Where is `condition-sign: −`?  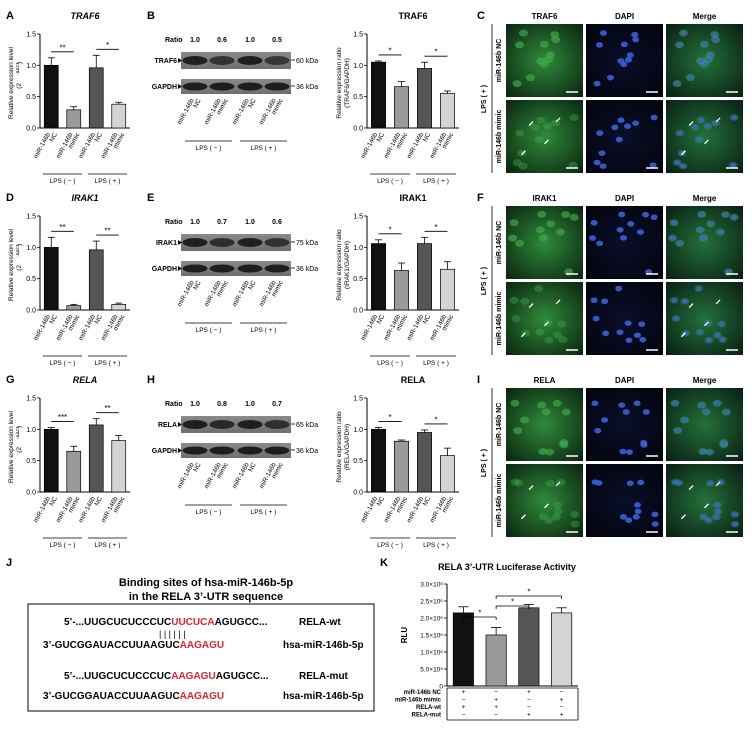 condition-sign: − is located at coordinates (496, 715).